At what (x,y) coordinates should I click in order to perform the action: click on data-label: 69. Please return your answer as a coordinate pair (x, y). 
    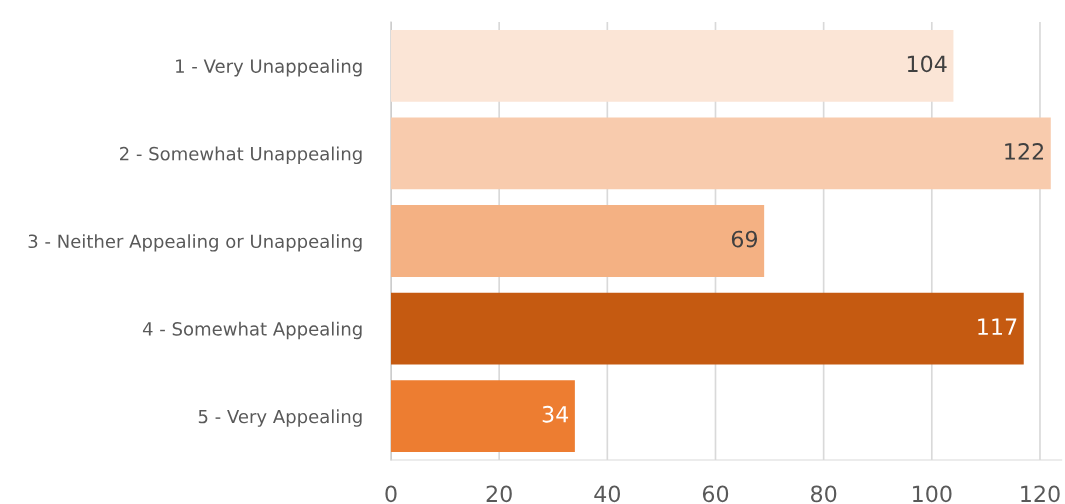
    Looking at the image, I should click on (744, 239).